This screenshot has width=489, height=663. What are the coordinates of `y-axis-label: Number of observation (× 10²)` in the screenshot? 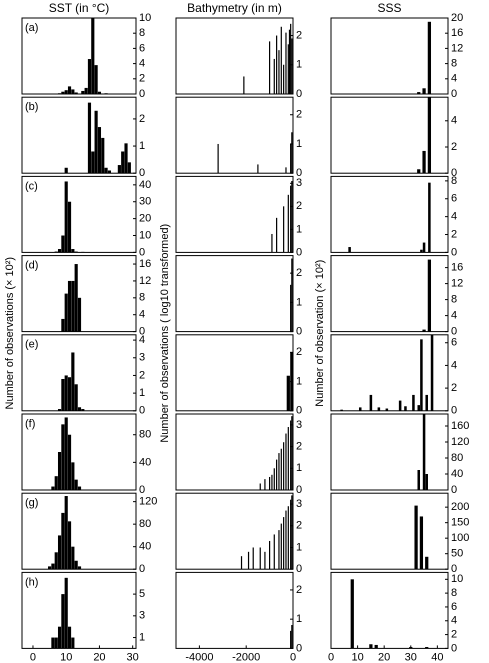 It's located at (320, 333).